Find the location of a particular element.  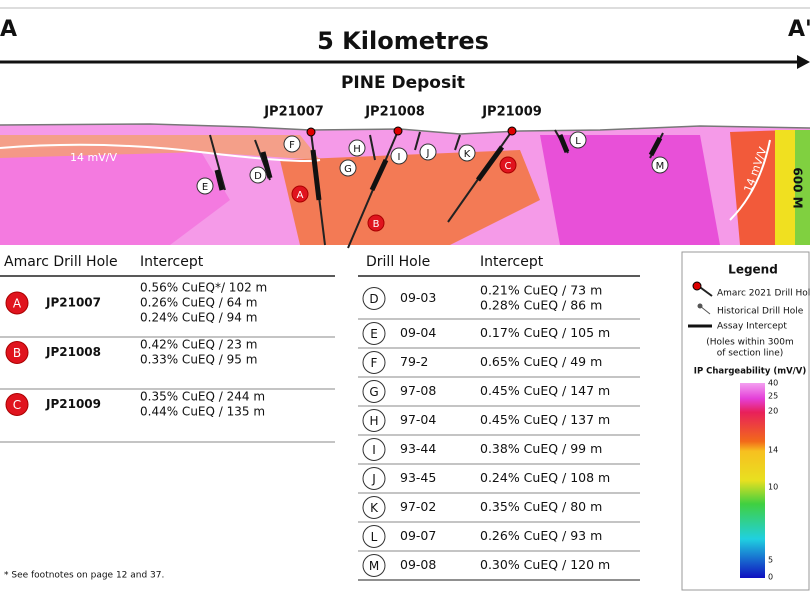

hole-id: 97-02 is located at coordinates (418, 506).